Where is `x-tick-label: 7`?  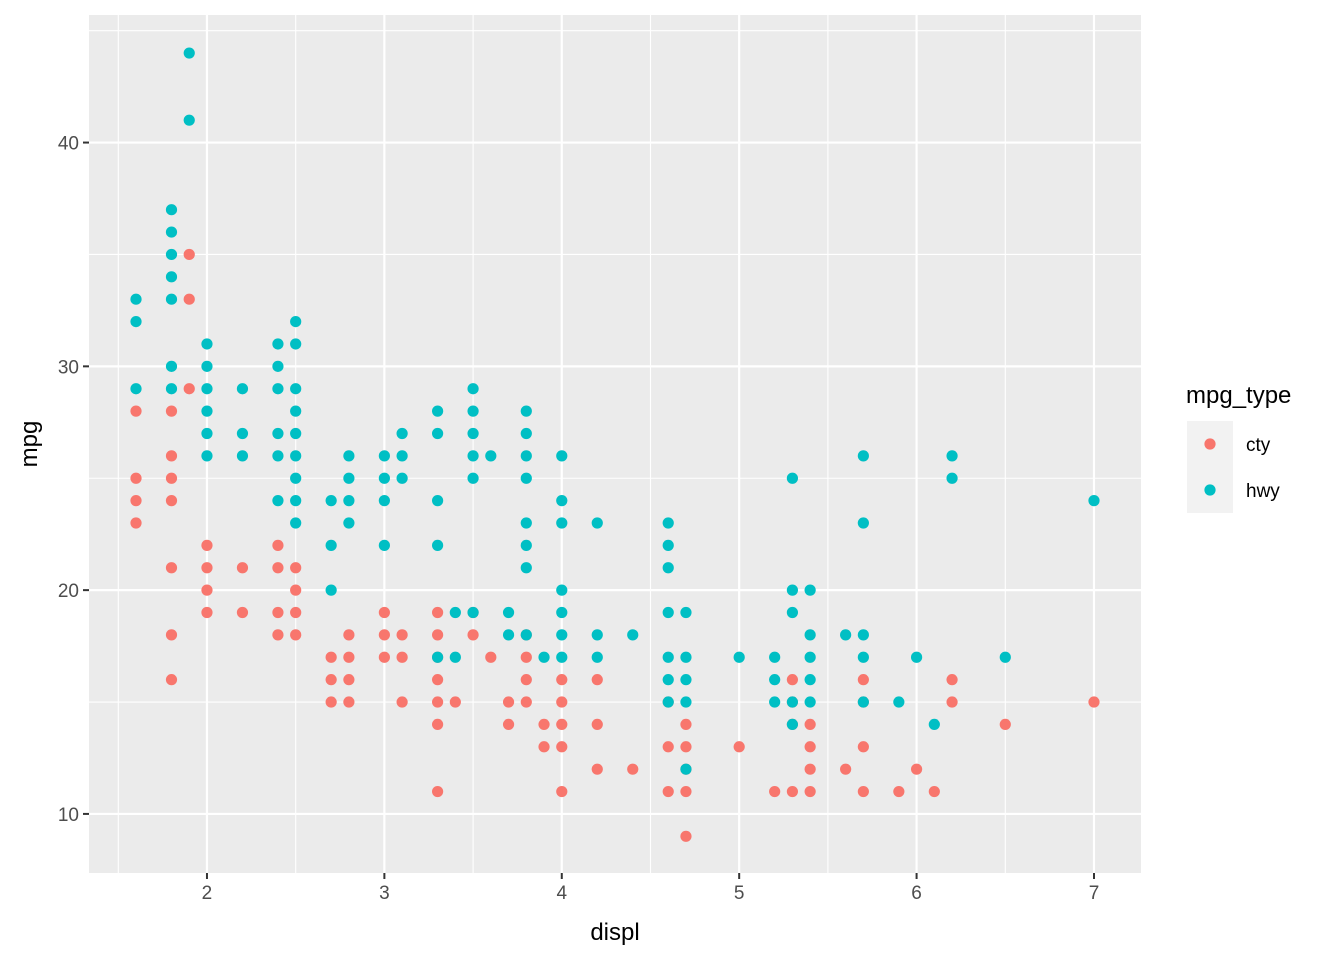 x-tick-label: 7 is located at coordinates (1094, 893).